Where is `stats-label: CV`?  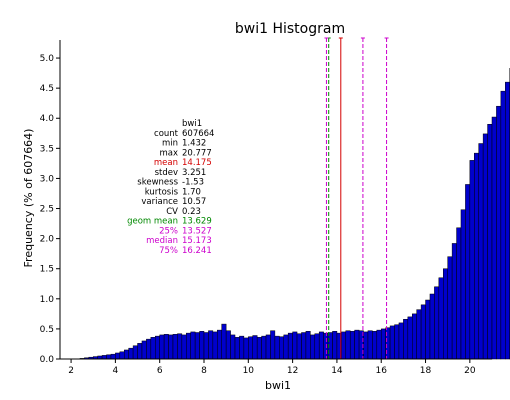
stats-label: CV is located at coordinates (172, 212).